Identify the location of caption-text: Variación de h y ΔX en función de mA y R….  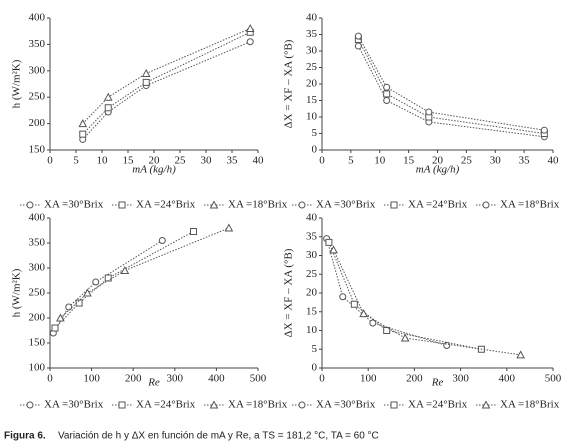
(218, 436).